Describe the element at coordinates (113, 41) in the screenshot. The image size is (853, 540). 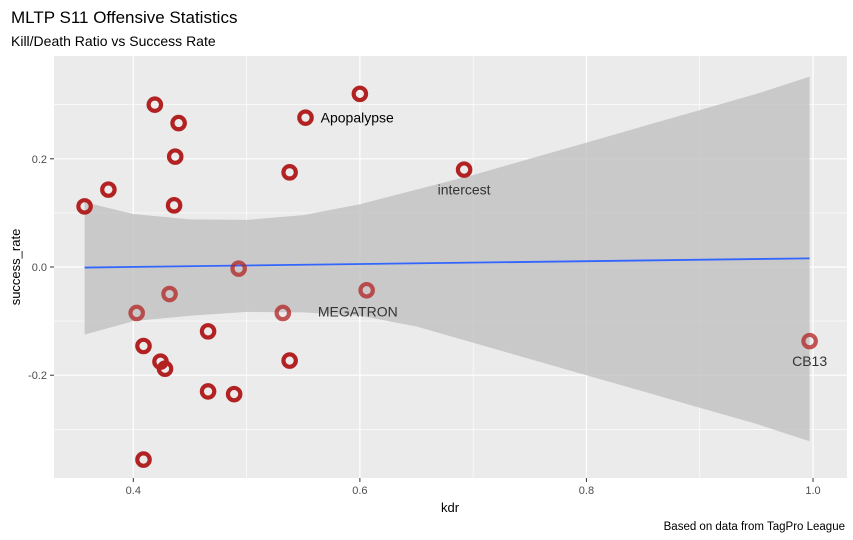
I see `chart-subtitle: Kill/Death Ratio vs Success Rate` at that location.